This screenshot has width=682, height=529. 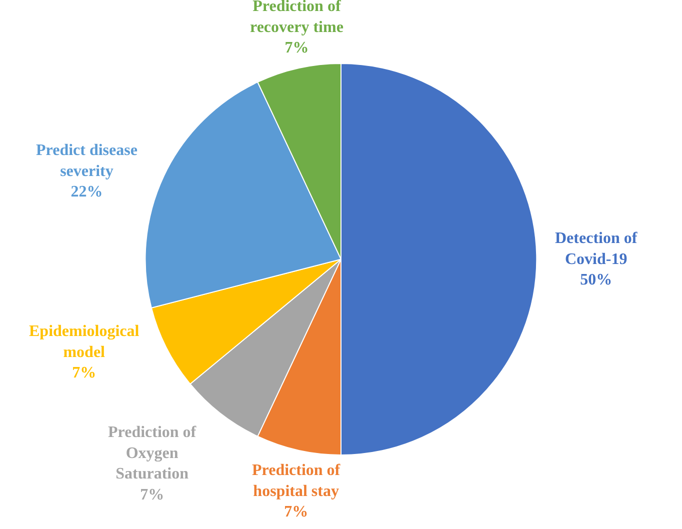 I want to click on data-label: 50%, so click(x=596, y=280).